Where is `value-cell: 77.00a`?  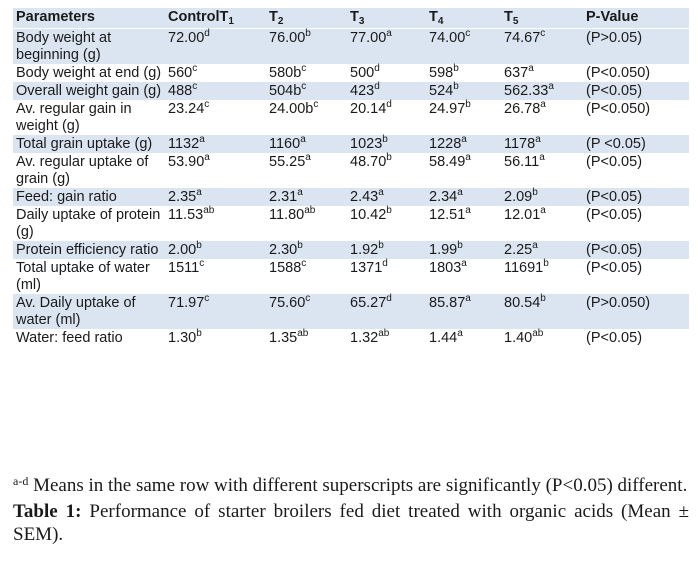 value-cell: 77.00a is located at coordinates (386, 46).